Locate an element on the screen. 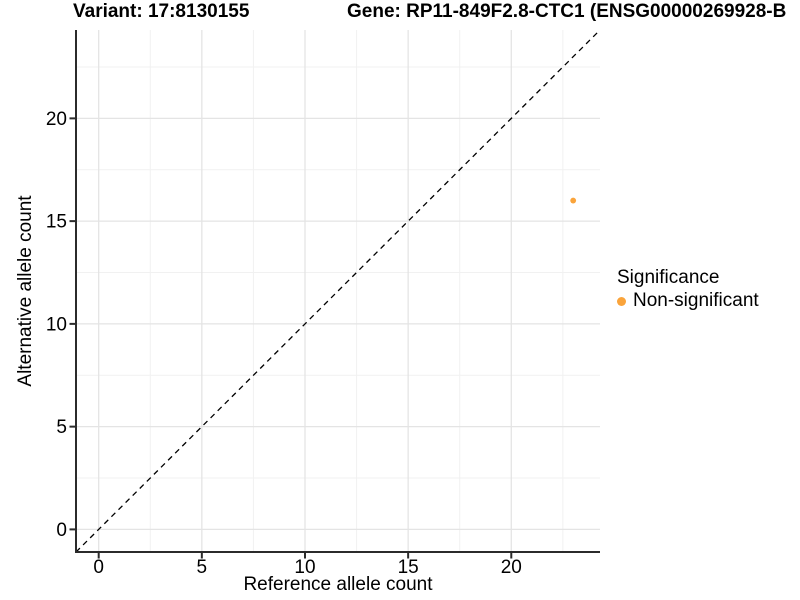  x-axis-title: Reference allele count is located at coordinates (338, 584).